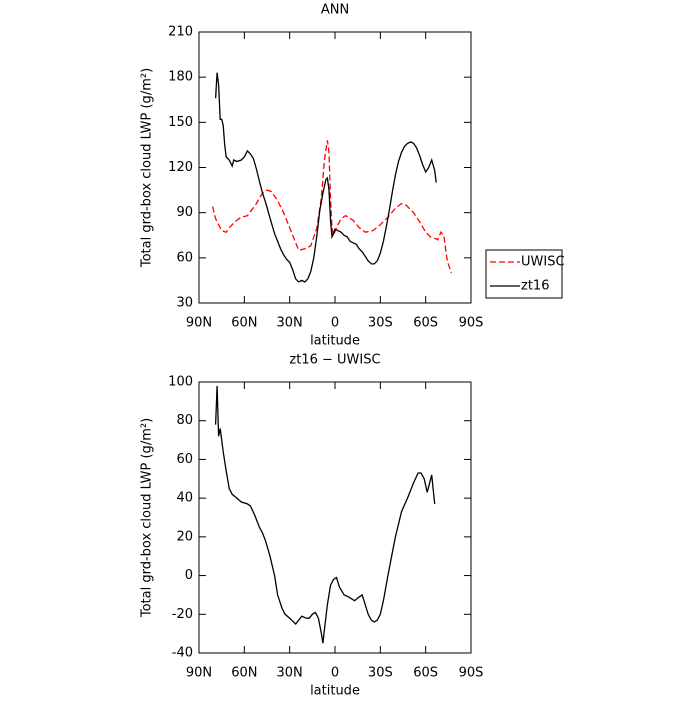 The height and width of the screenshot is (704, 700). I want to click on y-tick-label: 90, so click(184, 212).